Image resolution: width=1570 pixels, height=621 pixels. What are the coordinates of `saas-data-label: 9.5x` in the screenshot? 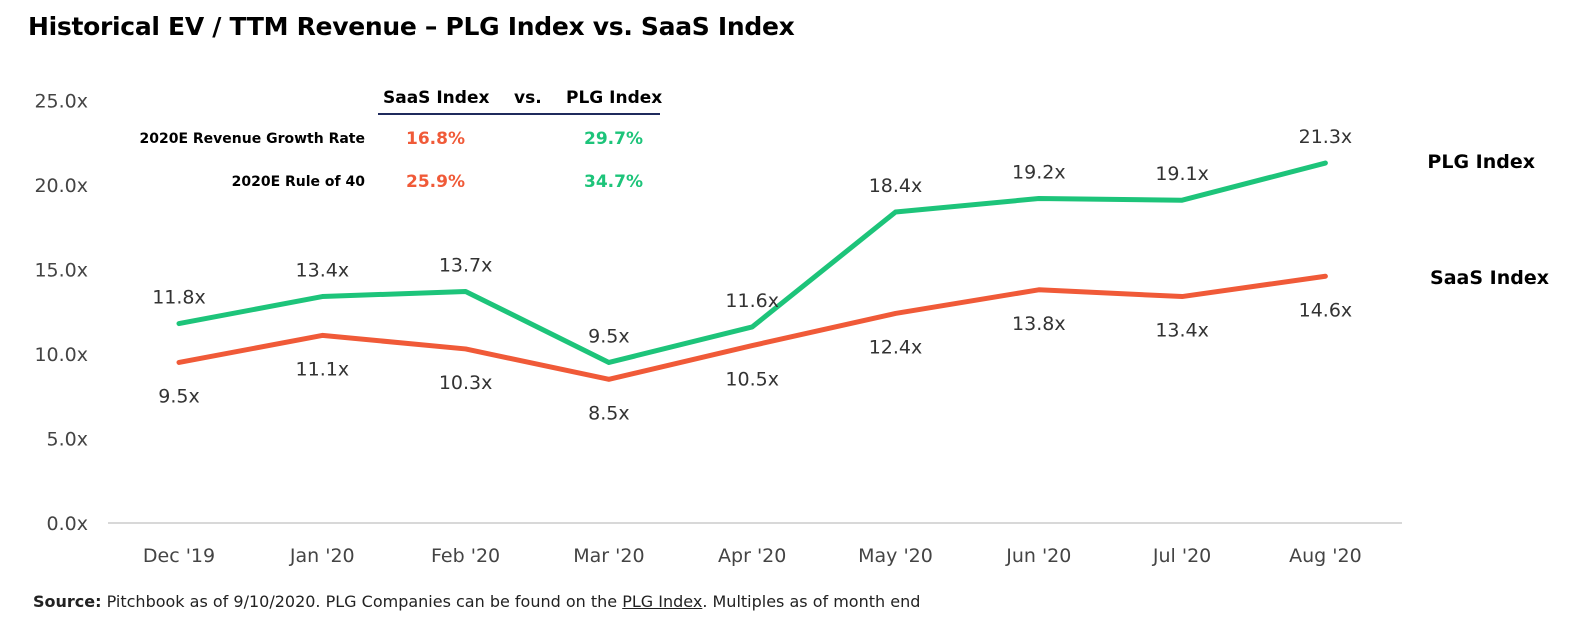 It's located at (178, 396).